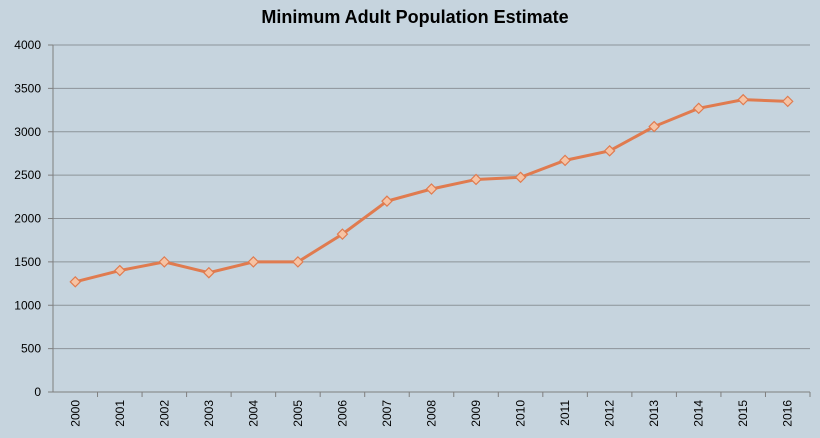 This screenshot has height=438, width=820. Describe the element at coordinates (414, 17) in the screenshot. I see `chart-title: Minimum Adult Population Estimate` at that location.